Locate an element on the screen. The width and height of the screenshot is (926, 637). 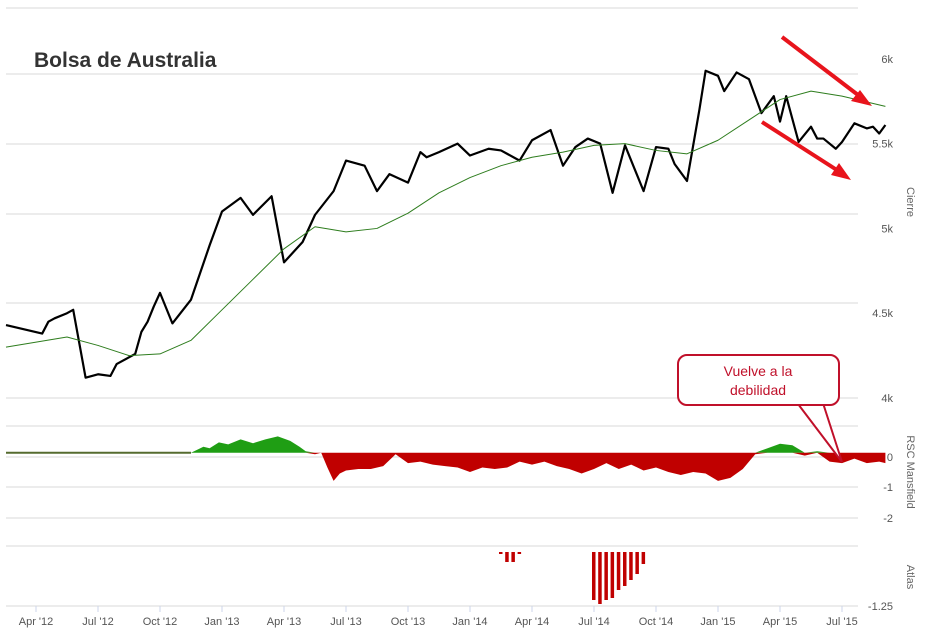
x-tick-label: Jul '12 is located at coordinates (97, 622).